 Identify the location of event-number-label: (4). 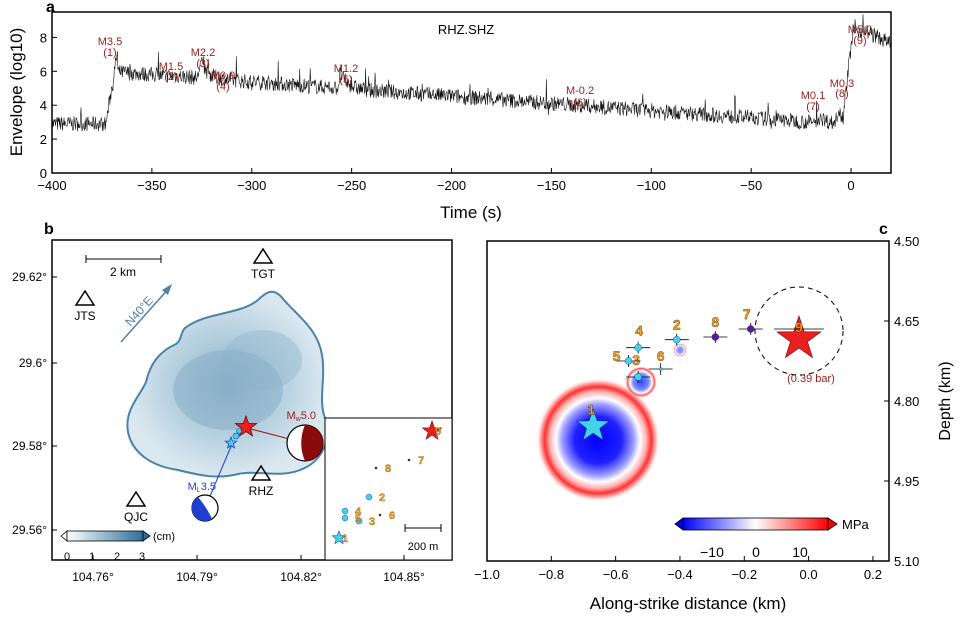
(222, 87).